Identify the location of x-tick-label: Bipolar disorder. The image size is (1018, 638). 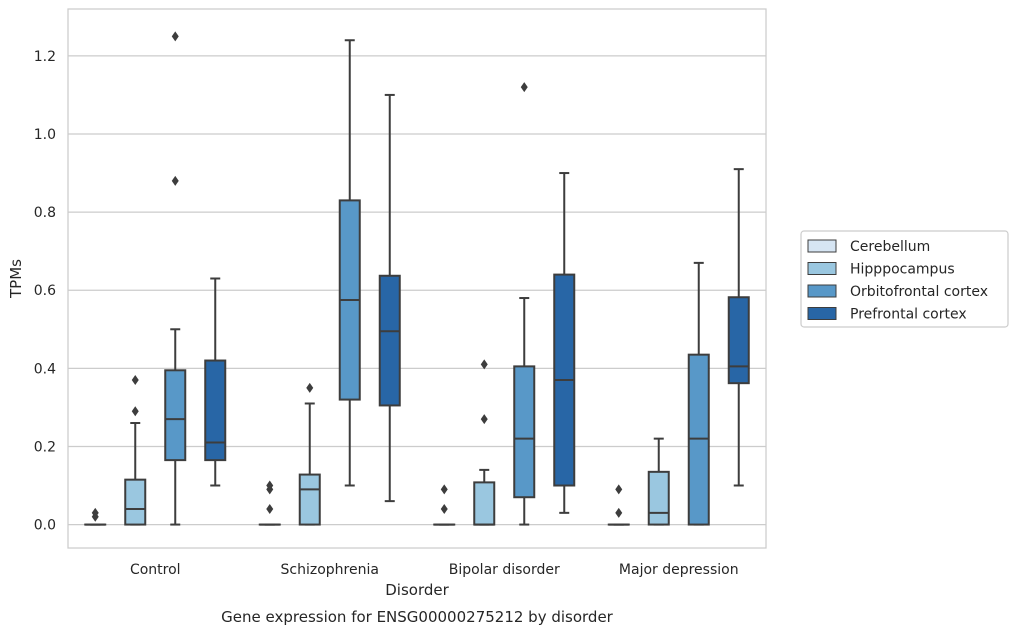
(504, 570).